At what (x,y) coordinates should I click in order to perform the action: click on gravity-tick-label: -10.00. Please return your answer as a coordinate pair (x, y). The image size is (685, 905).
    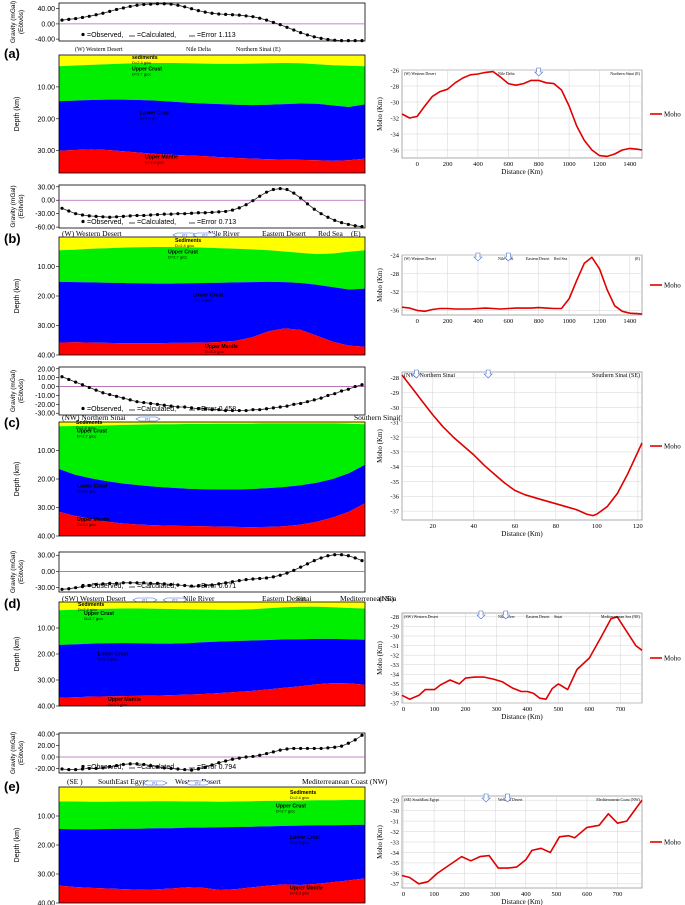
    Looking at the image, I should click on (45, 396).